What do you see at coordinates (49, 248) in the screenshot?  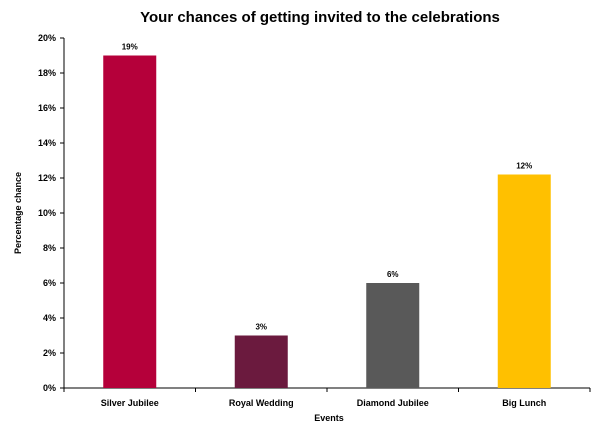 I see `y-tick-label: 8%` at bounding box center [49, 248].